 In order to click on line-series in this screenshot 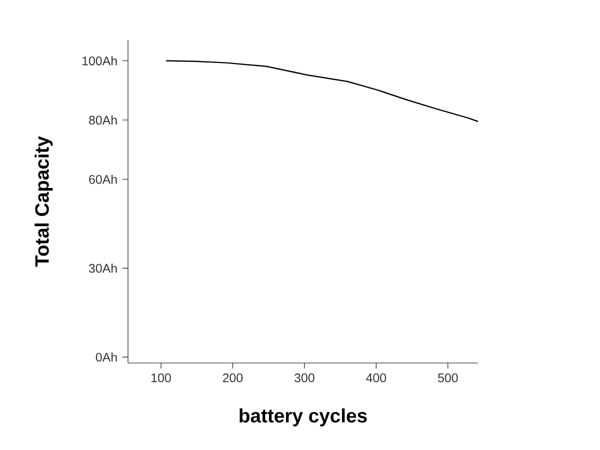, I will do `click(321, 91)`.